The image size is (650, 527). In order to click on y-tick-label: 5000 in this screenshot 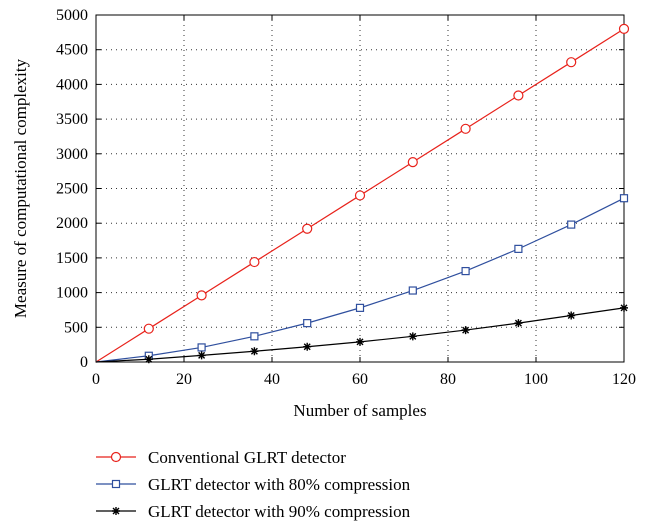, I will do `click(72, 15)`.